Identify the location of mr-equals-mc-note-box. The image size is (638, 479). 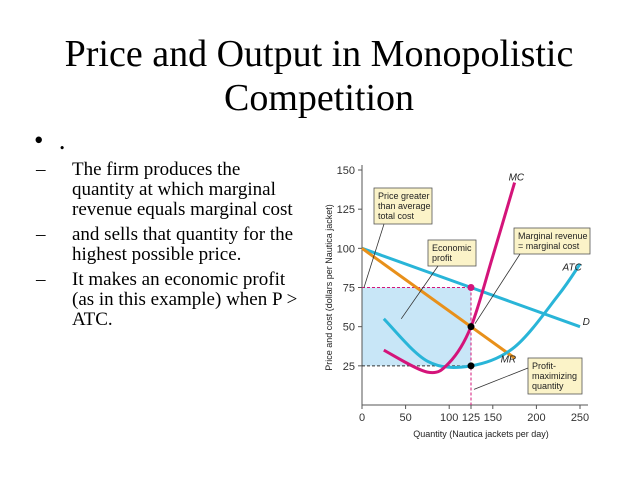
(552, 241).